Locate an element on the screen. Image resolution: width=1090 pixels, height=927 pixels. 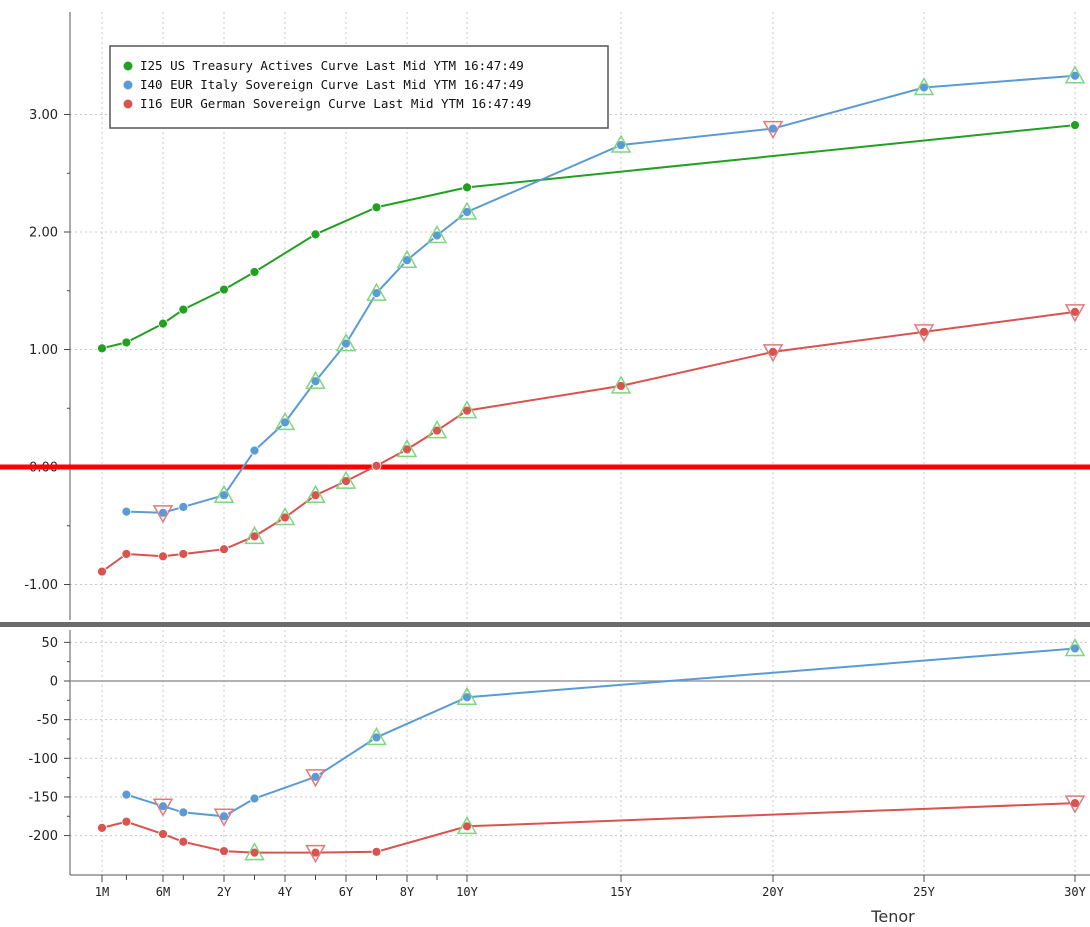
y-tick-label: 50 is located at coordinates (49, 643).